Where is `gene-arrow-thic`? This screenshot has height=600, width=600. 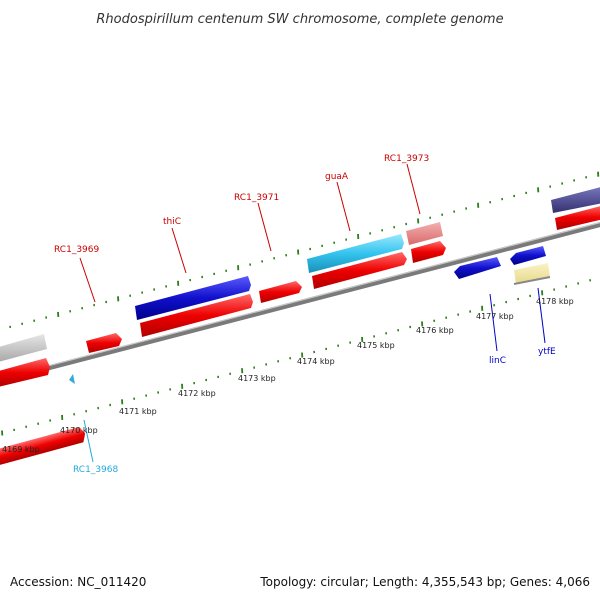 gene-arrow-thic is located at coordinates (193, 298).